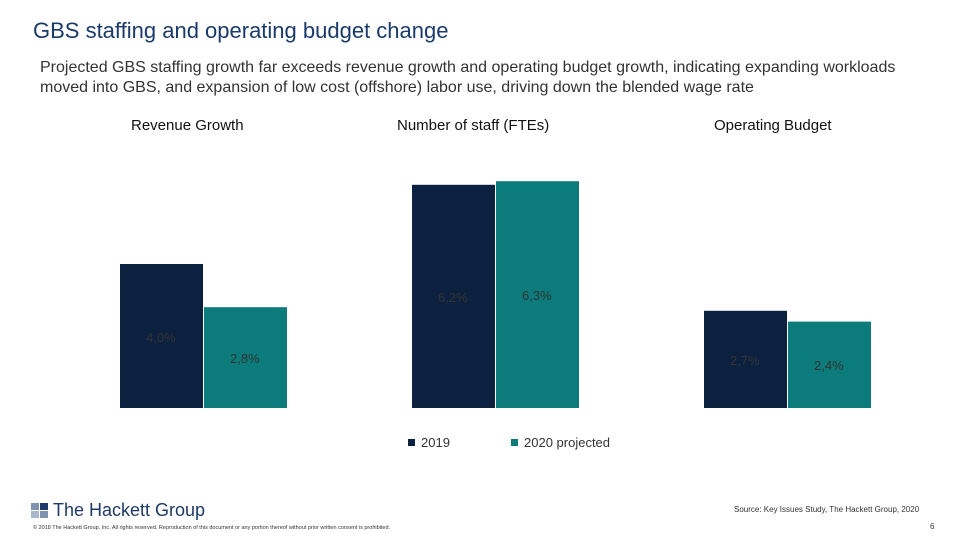 The image size is (960, 540). Describe the element at coordinates (129, 510) in the screenshot. I see `logo-text: The Hackett Group` at that location.